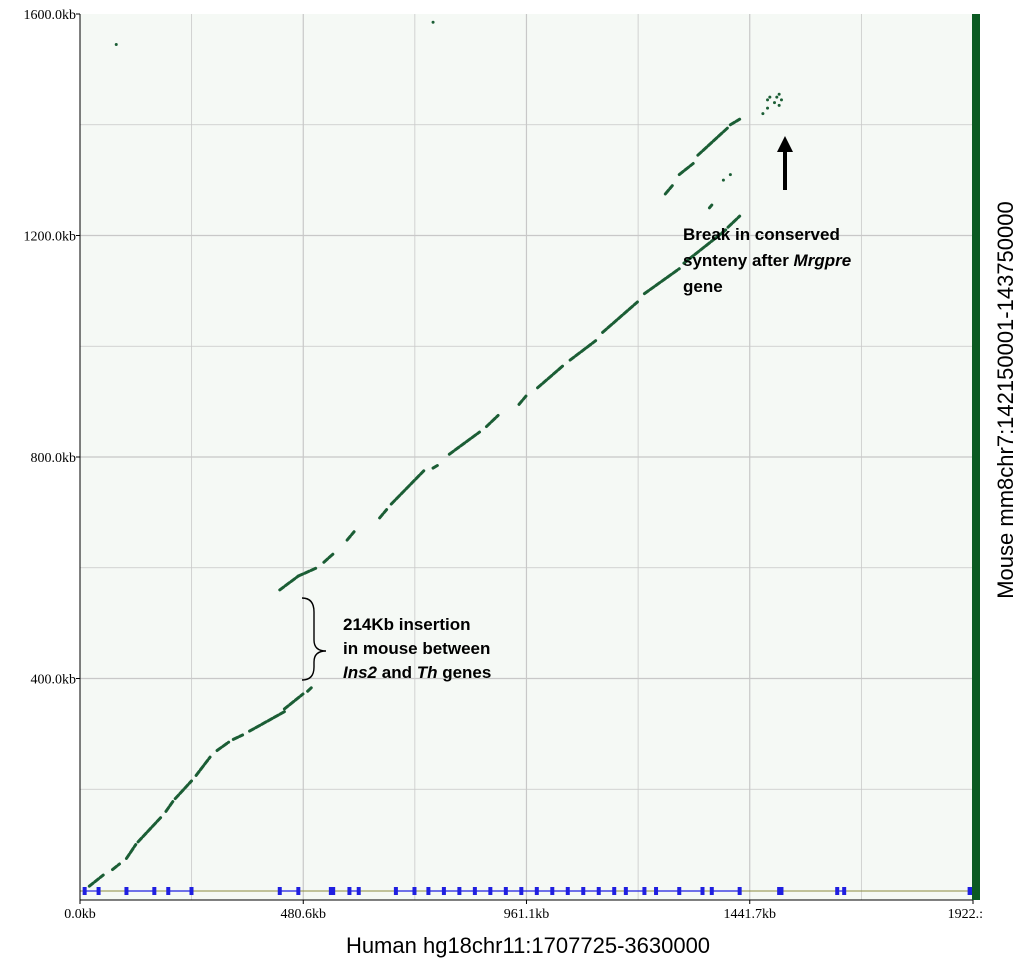 This screenshot has height=967, width=1025. I want to click on insertion-line-2: in mouse between, so click(416, 648).